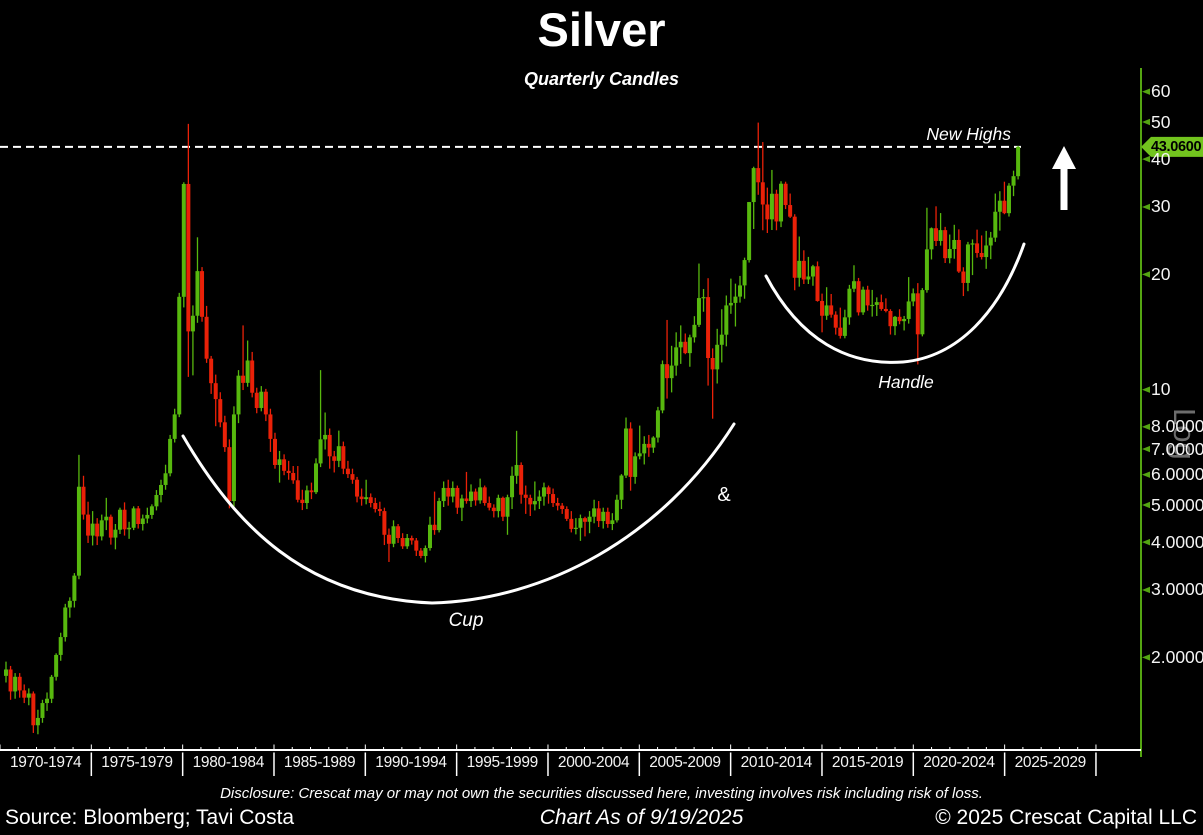  What do you see at coordinates (968, 134) in the screenshot?
I see `new-highs-label: New Highs` at bounding box center [968, 134].